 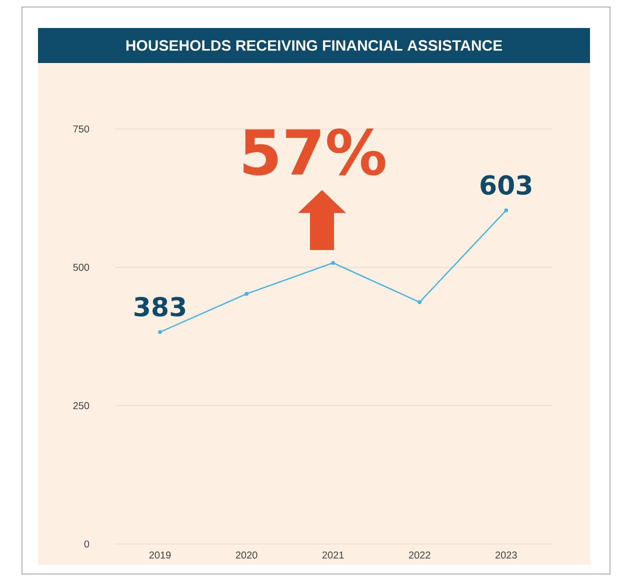 I want to click on y-tick-label: 250, so click(x=81, y=406).